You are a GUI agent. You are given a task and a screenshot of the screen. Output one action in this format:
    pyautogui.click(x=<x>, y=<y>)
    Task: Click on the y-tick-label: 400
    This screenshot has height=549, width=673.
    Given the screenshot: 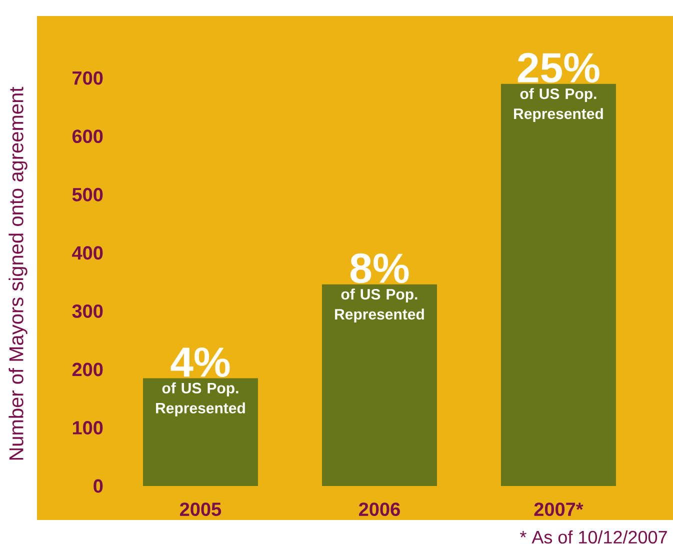 What is the action you would take?
    pyautogui.click(x=87, y=253)
    